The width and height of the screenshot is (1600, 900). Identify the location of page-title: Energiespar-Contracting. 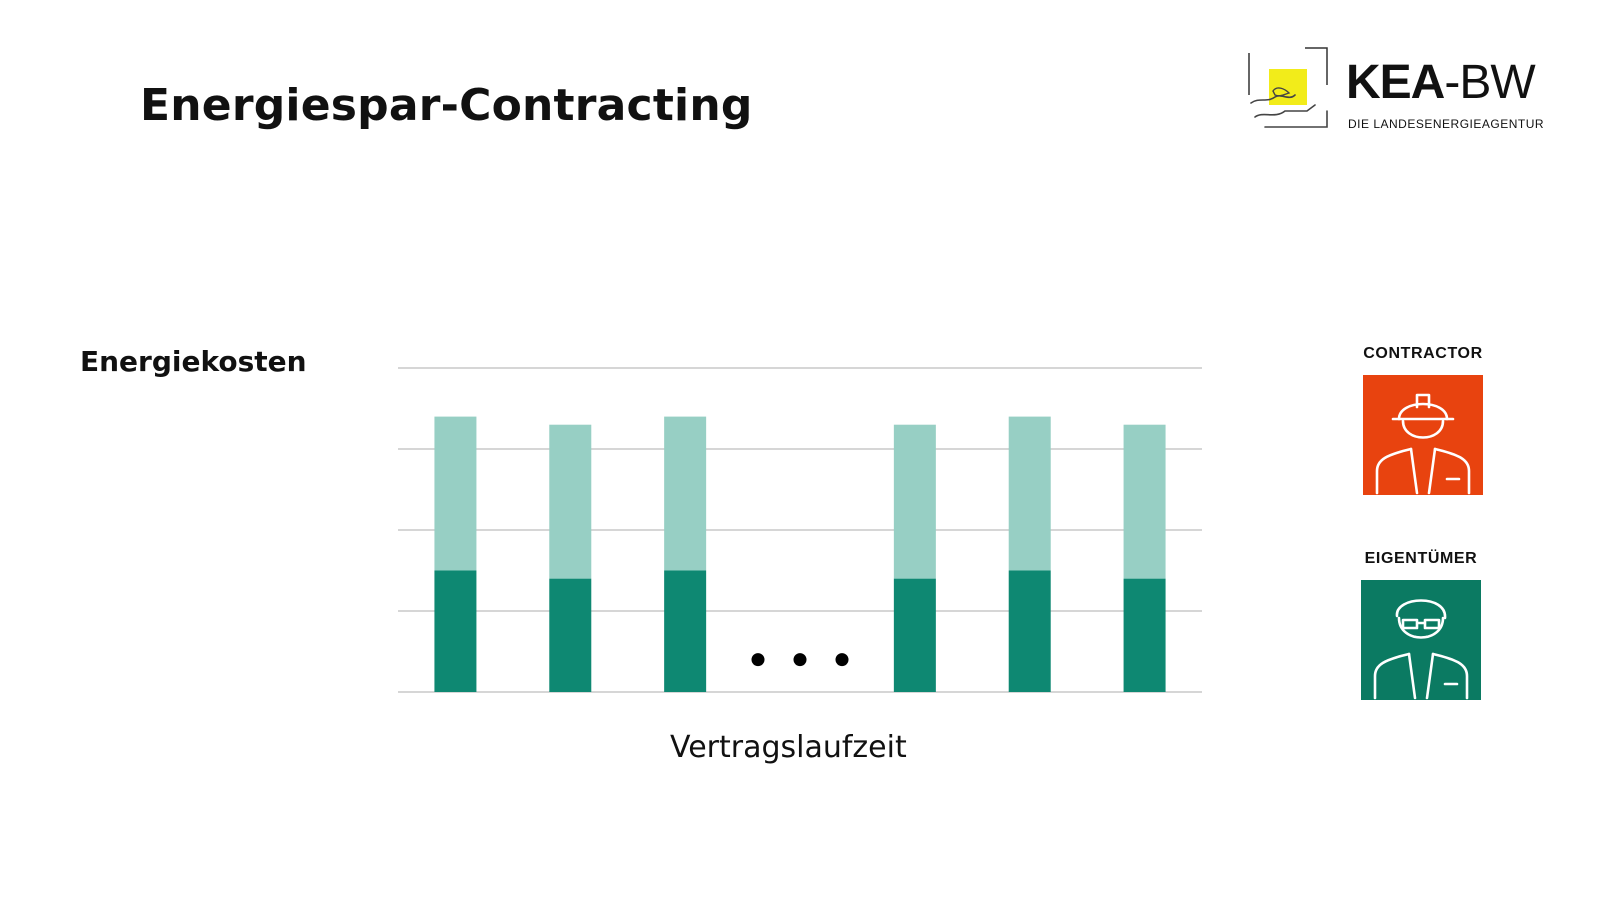
(446, 105).